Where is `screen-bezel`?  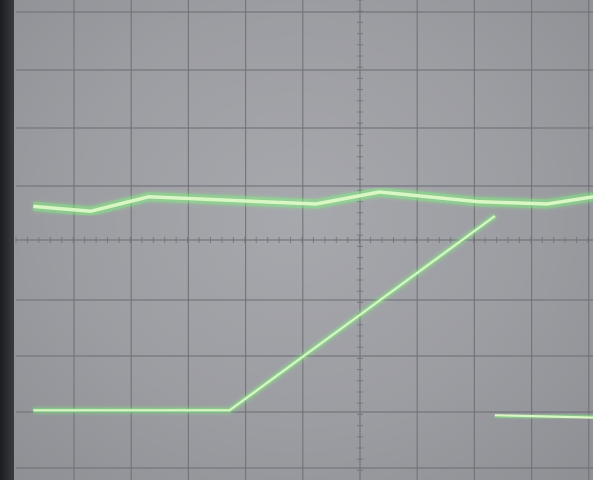 screen-bezel is located at coordinates (7, 240).